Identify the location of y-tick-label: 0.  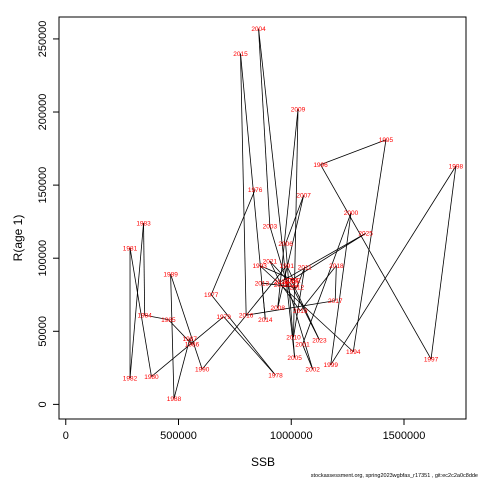
(43, 404).